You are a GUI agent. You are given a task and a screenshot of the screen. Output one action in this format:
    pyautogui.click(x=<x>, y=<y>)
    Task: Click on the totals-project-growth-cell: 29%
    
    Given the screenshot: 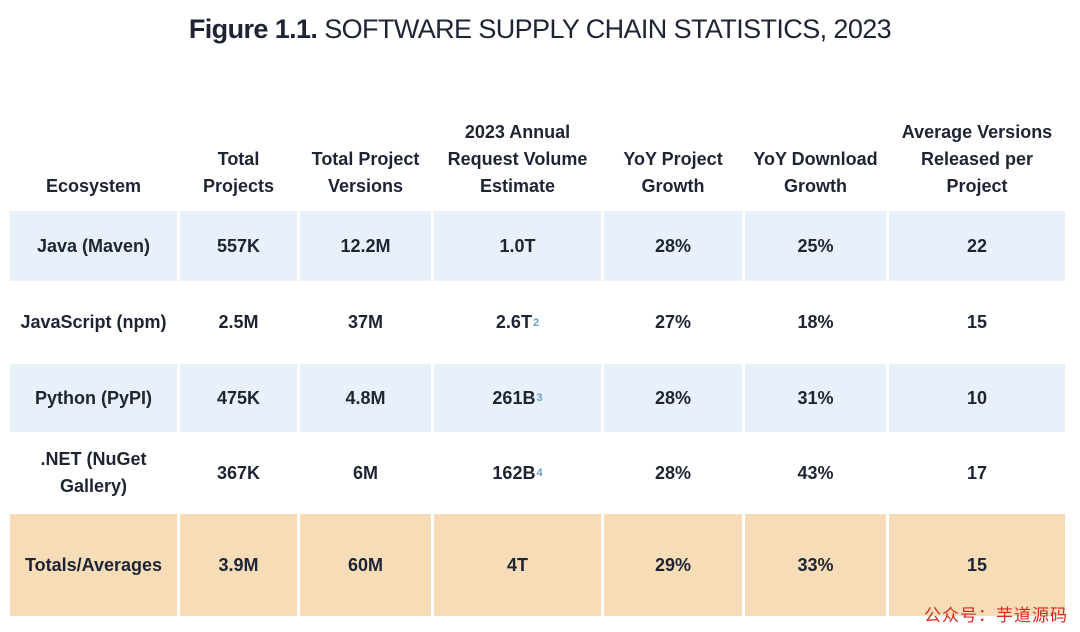 What is the action you would take?
    pyautogui.click(x=673, y=565)
    